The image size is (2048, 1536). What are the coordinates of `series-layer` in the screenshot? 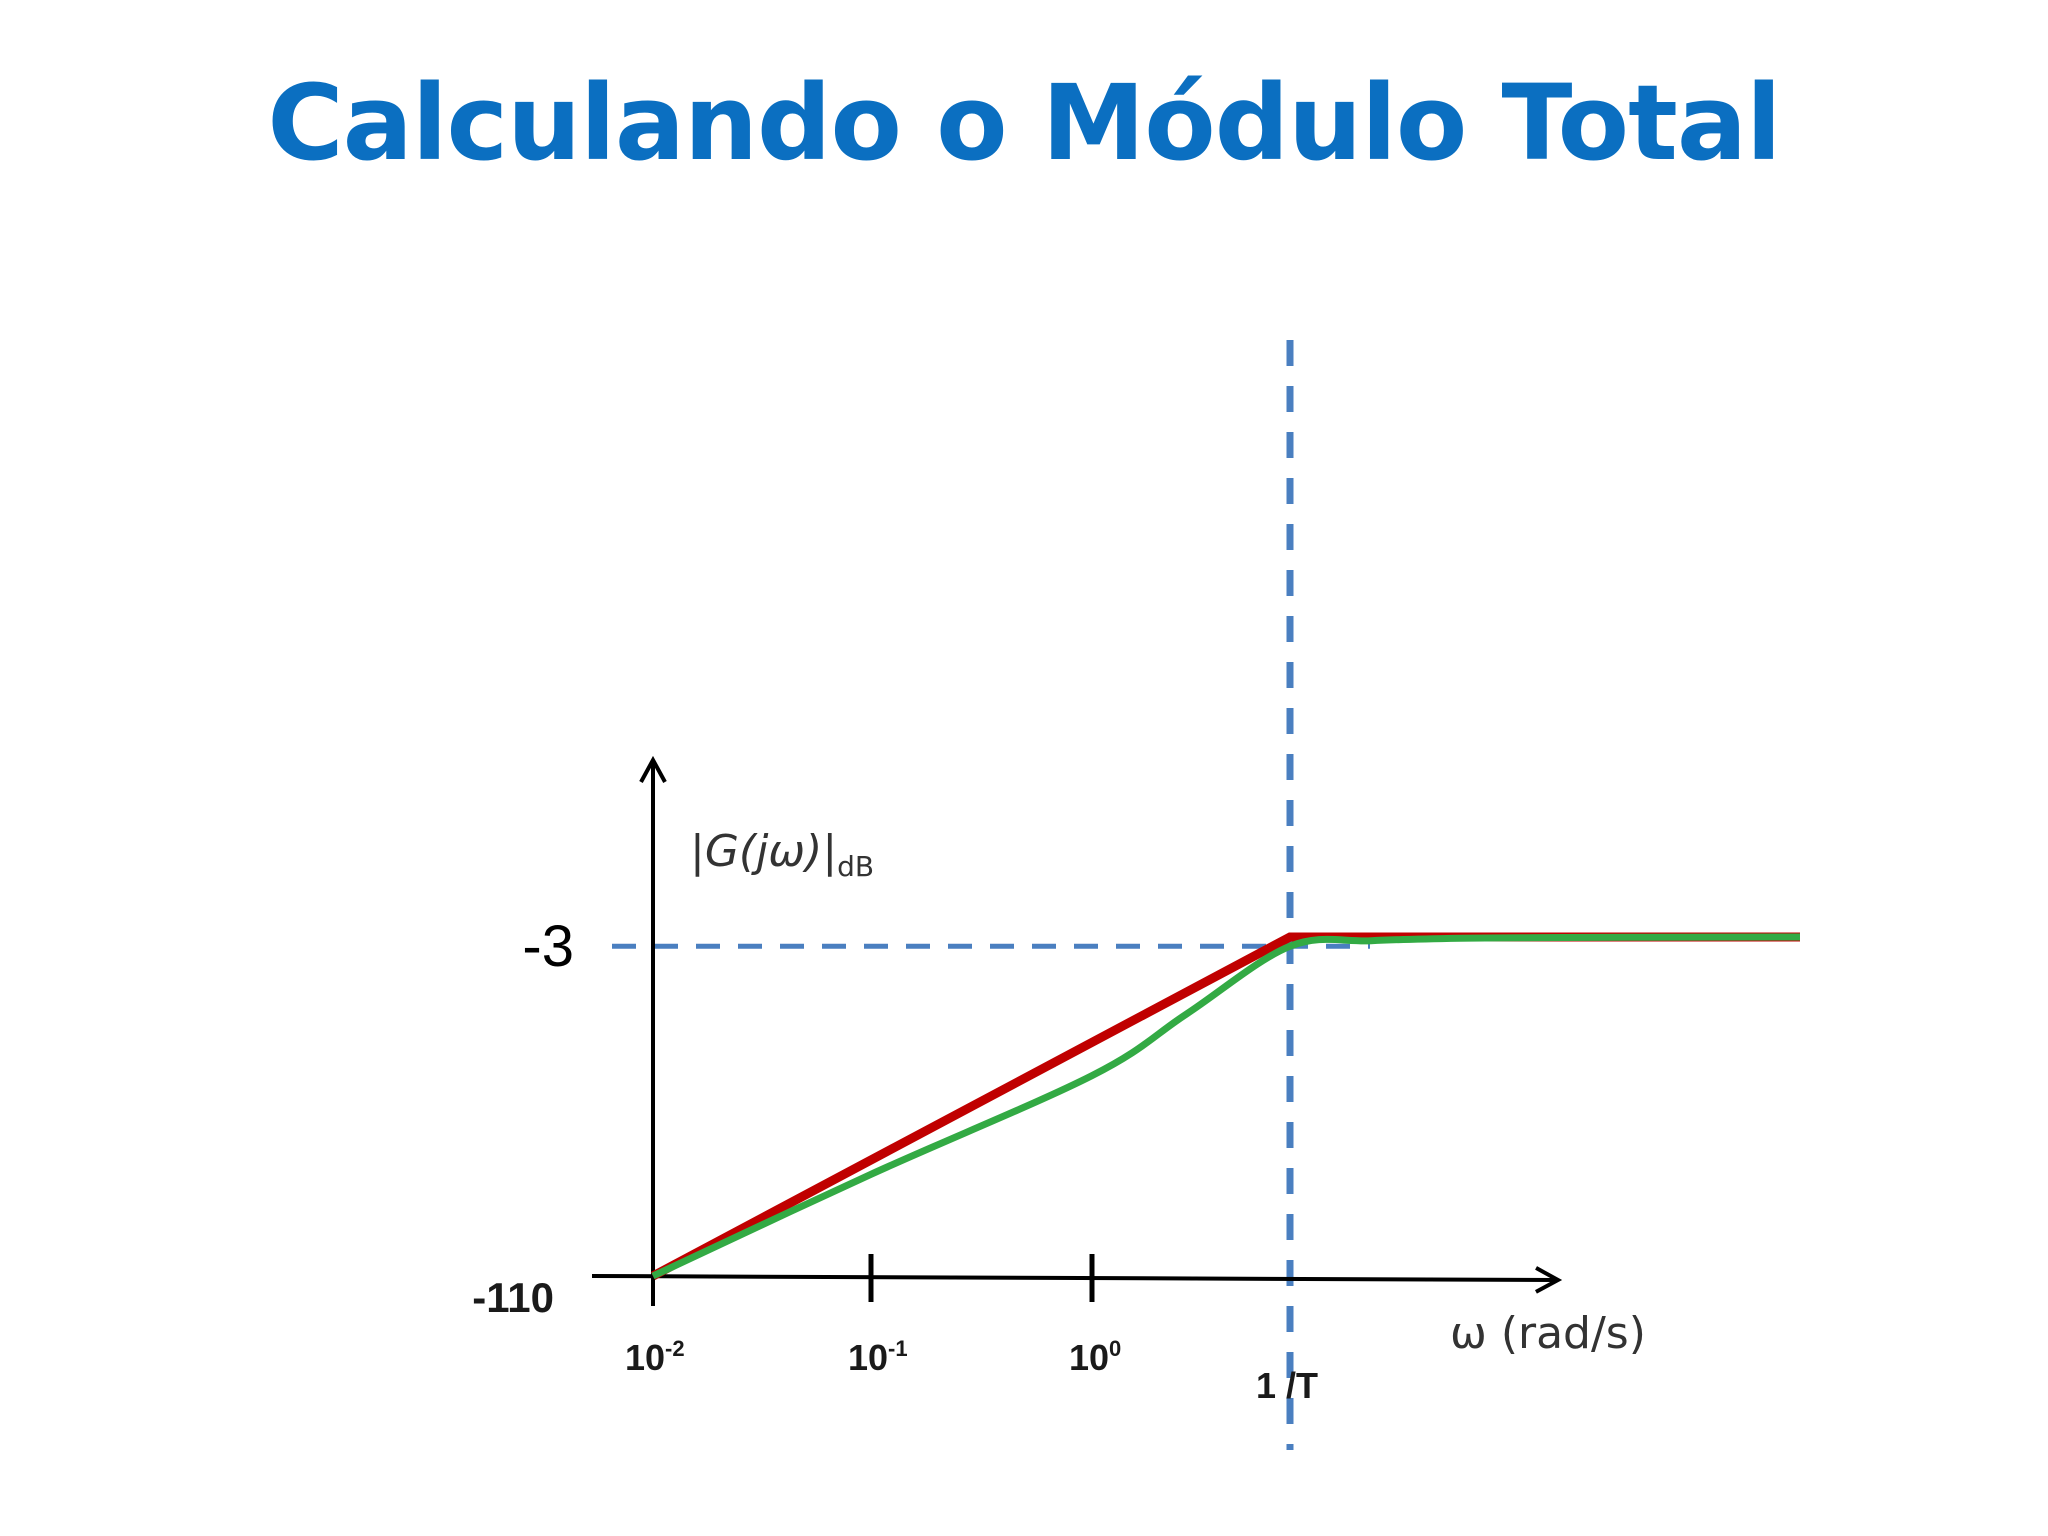 It's located at (1225, 1106).